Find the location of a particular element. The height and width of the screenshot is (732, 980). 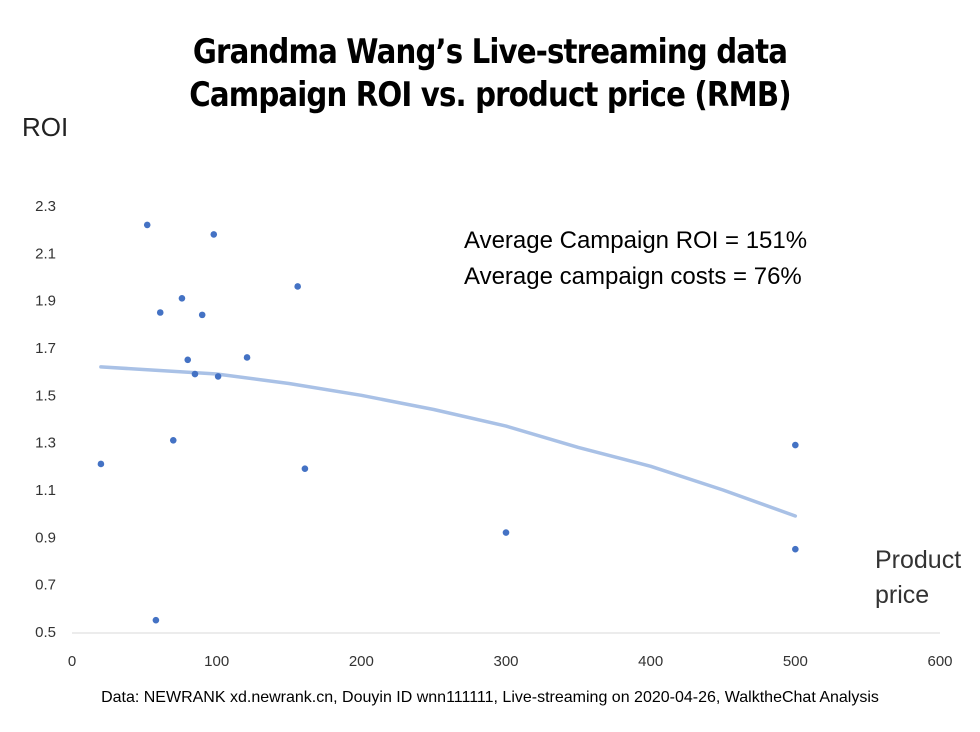

y-tick-label: 1.1 is located at coordinates (45, 490).